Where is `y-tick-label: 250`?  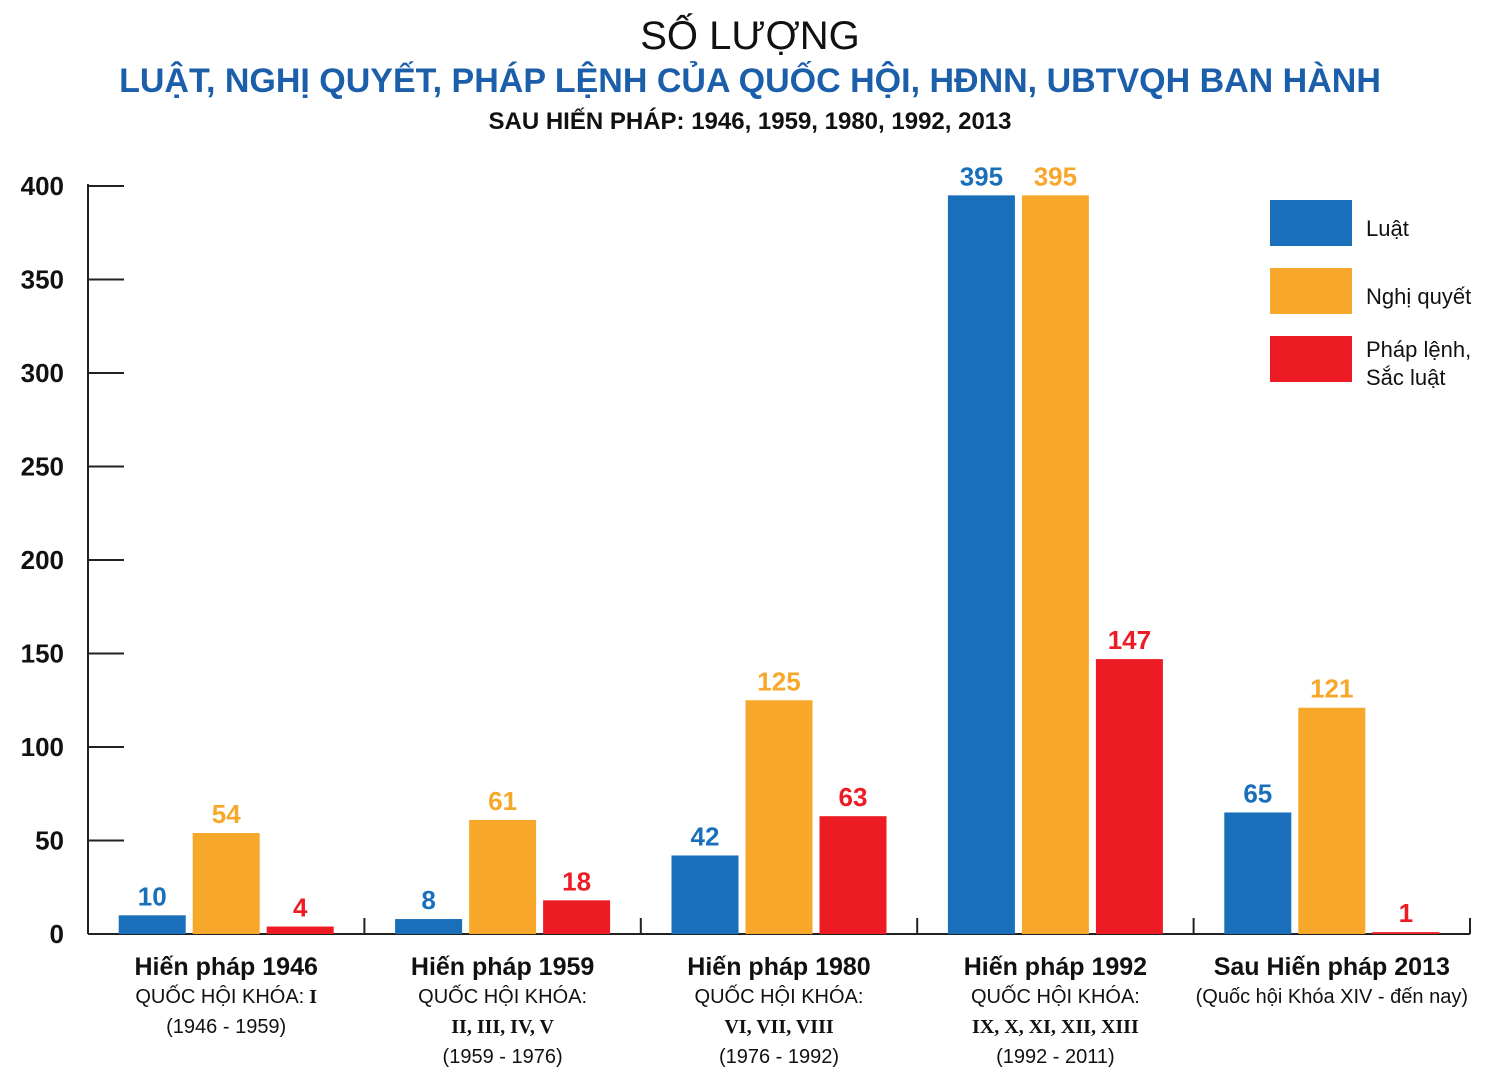 y-tick-label: 250 is located at coordinates (42, 467).